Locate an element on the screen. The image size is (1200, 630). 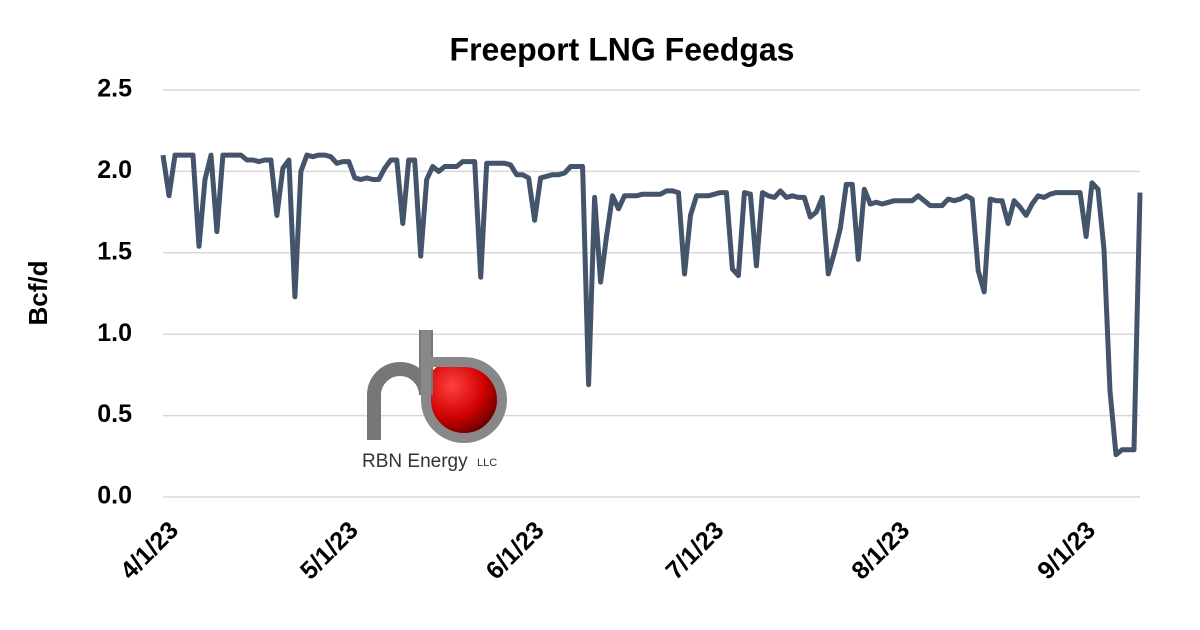
y-tick-label: 2.0 is located at coordinates (114, 170).